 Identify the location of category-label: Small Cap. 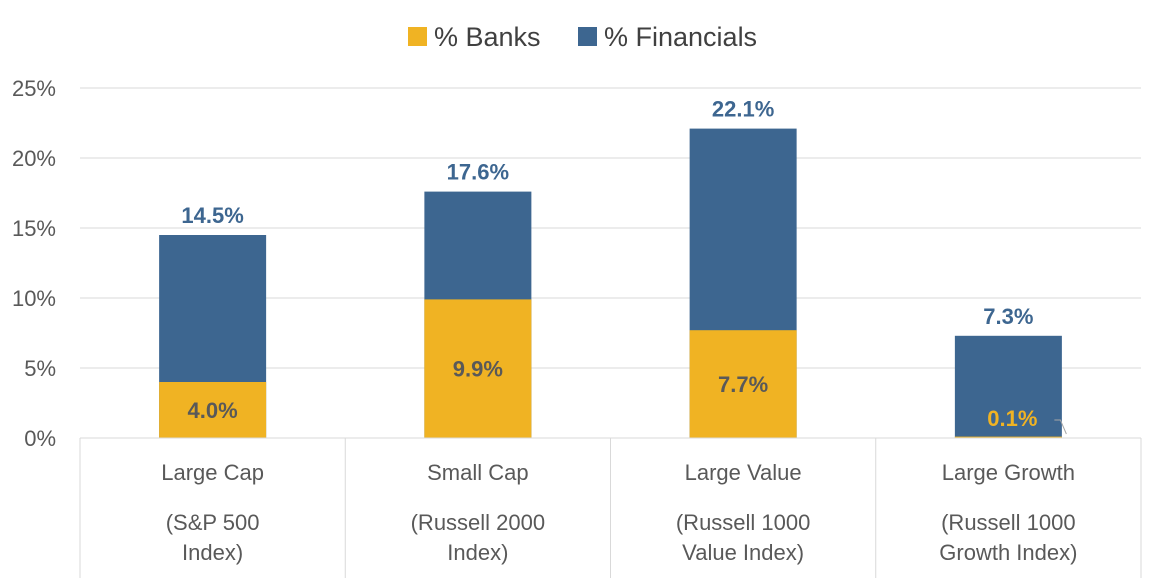
(477, 472).